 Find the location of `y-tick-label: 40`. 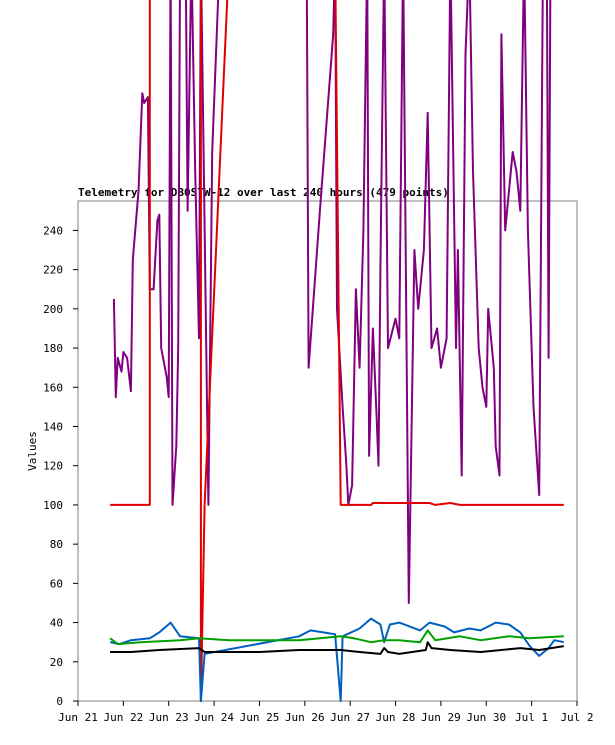

y-tick-label: 40 is located at coordinates (56, 623).